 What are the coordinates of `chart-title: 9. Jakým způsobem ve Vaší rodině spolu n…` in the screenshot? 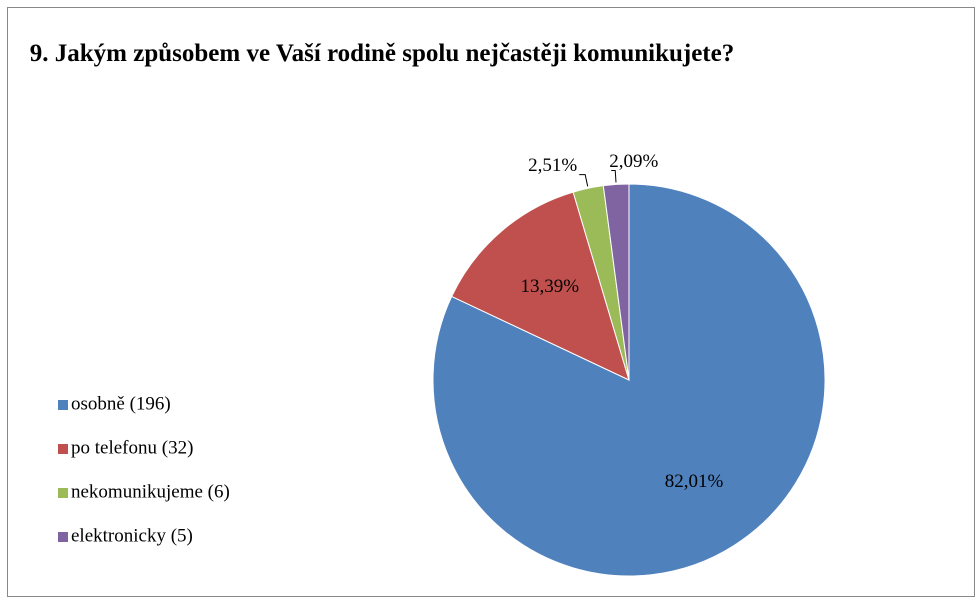 It's located at (382, 53).